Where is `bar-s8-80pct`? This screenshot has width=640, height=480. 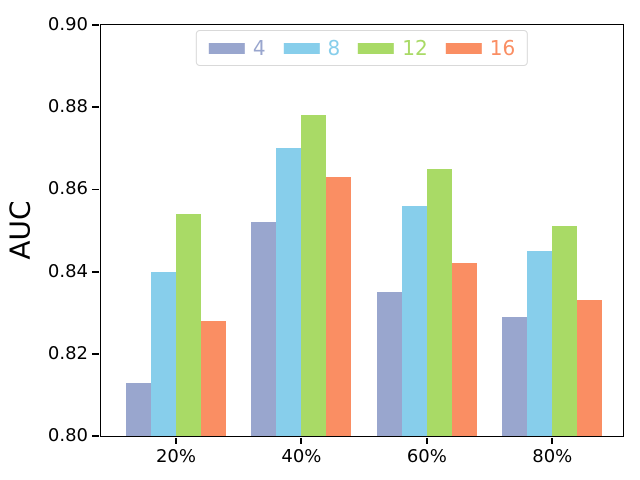
bar-s8-80pct is located at coordinates (540, 343).